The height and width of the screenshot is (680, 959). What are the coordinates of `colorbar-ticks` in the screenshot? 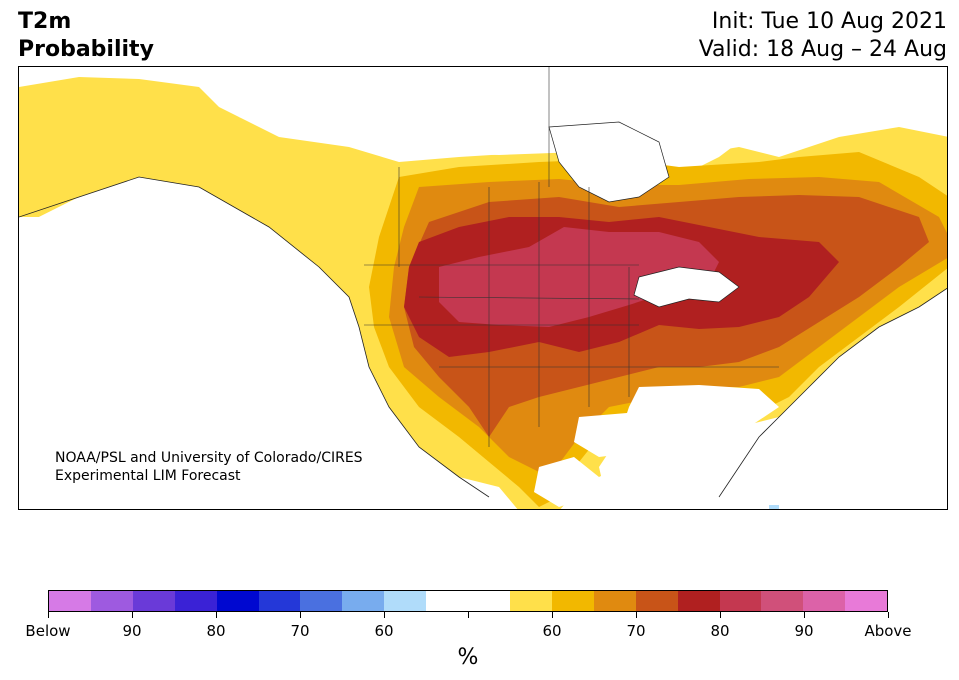 It's located at (468, 616).